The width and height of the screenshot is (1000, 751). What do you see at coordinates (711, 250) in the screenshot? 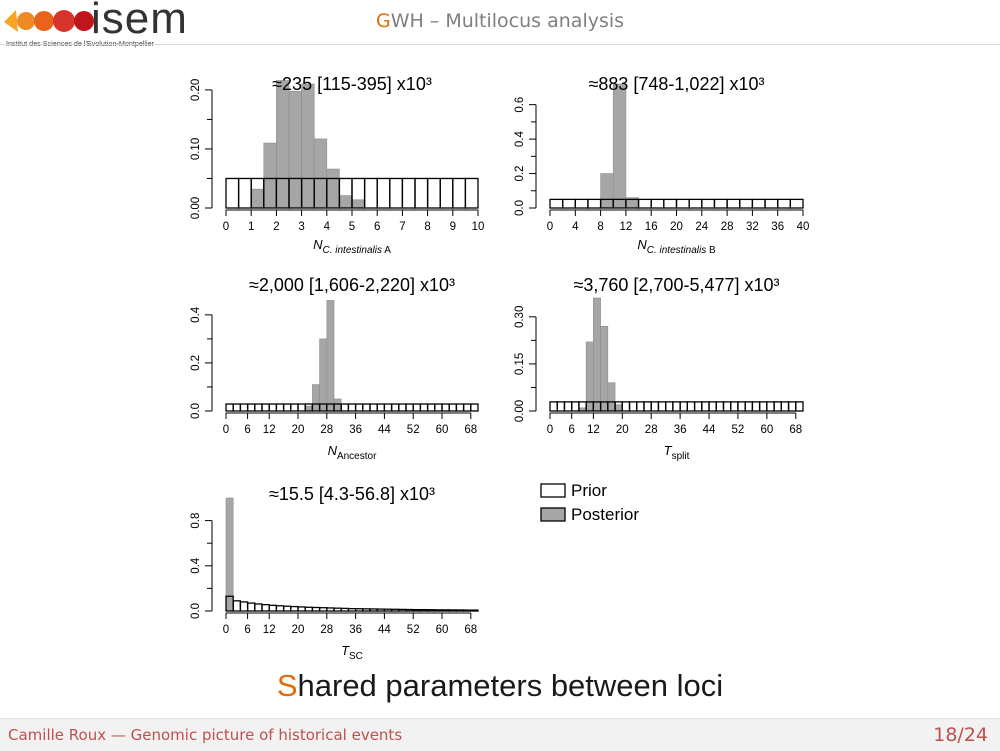
I see `x-axis-label-suffix: B` at bounding box center [711, 250].